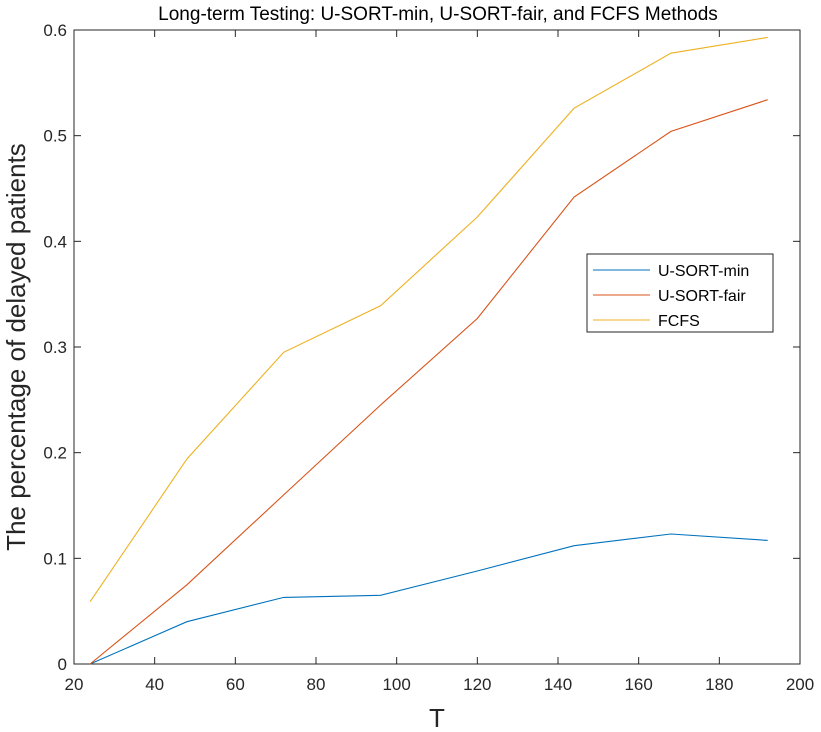 This screenshot has width=821, height=732. Describe the element at coordinates (55, 558) in the screenshot. I see `y-tick-label: 0.1` at that location.